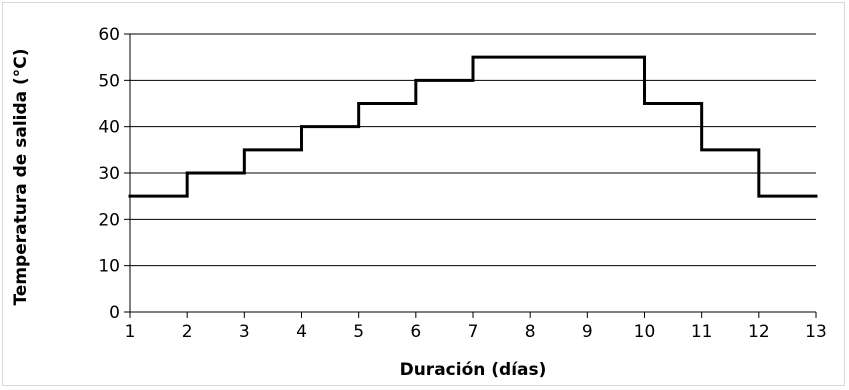 The image size is (849, 390). Describe the element at coordinates (530, 332) in the screenshot. I see `x-tick-label-8: 8` at that location.